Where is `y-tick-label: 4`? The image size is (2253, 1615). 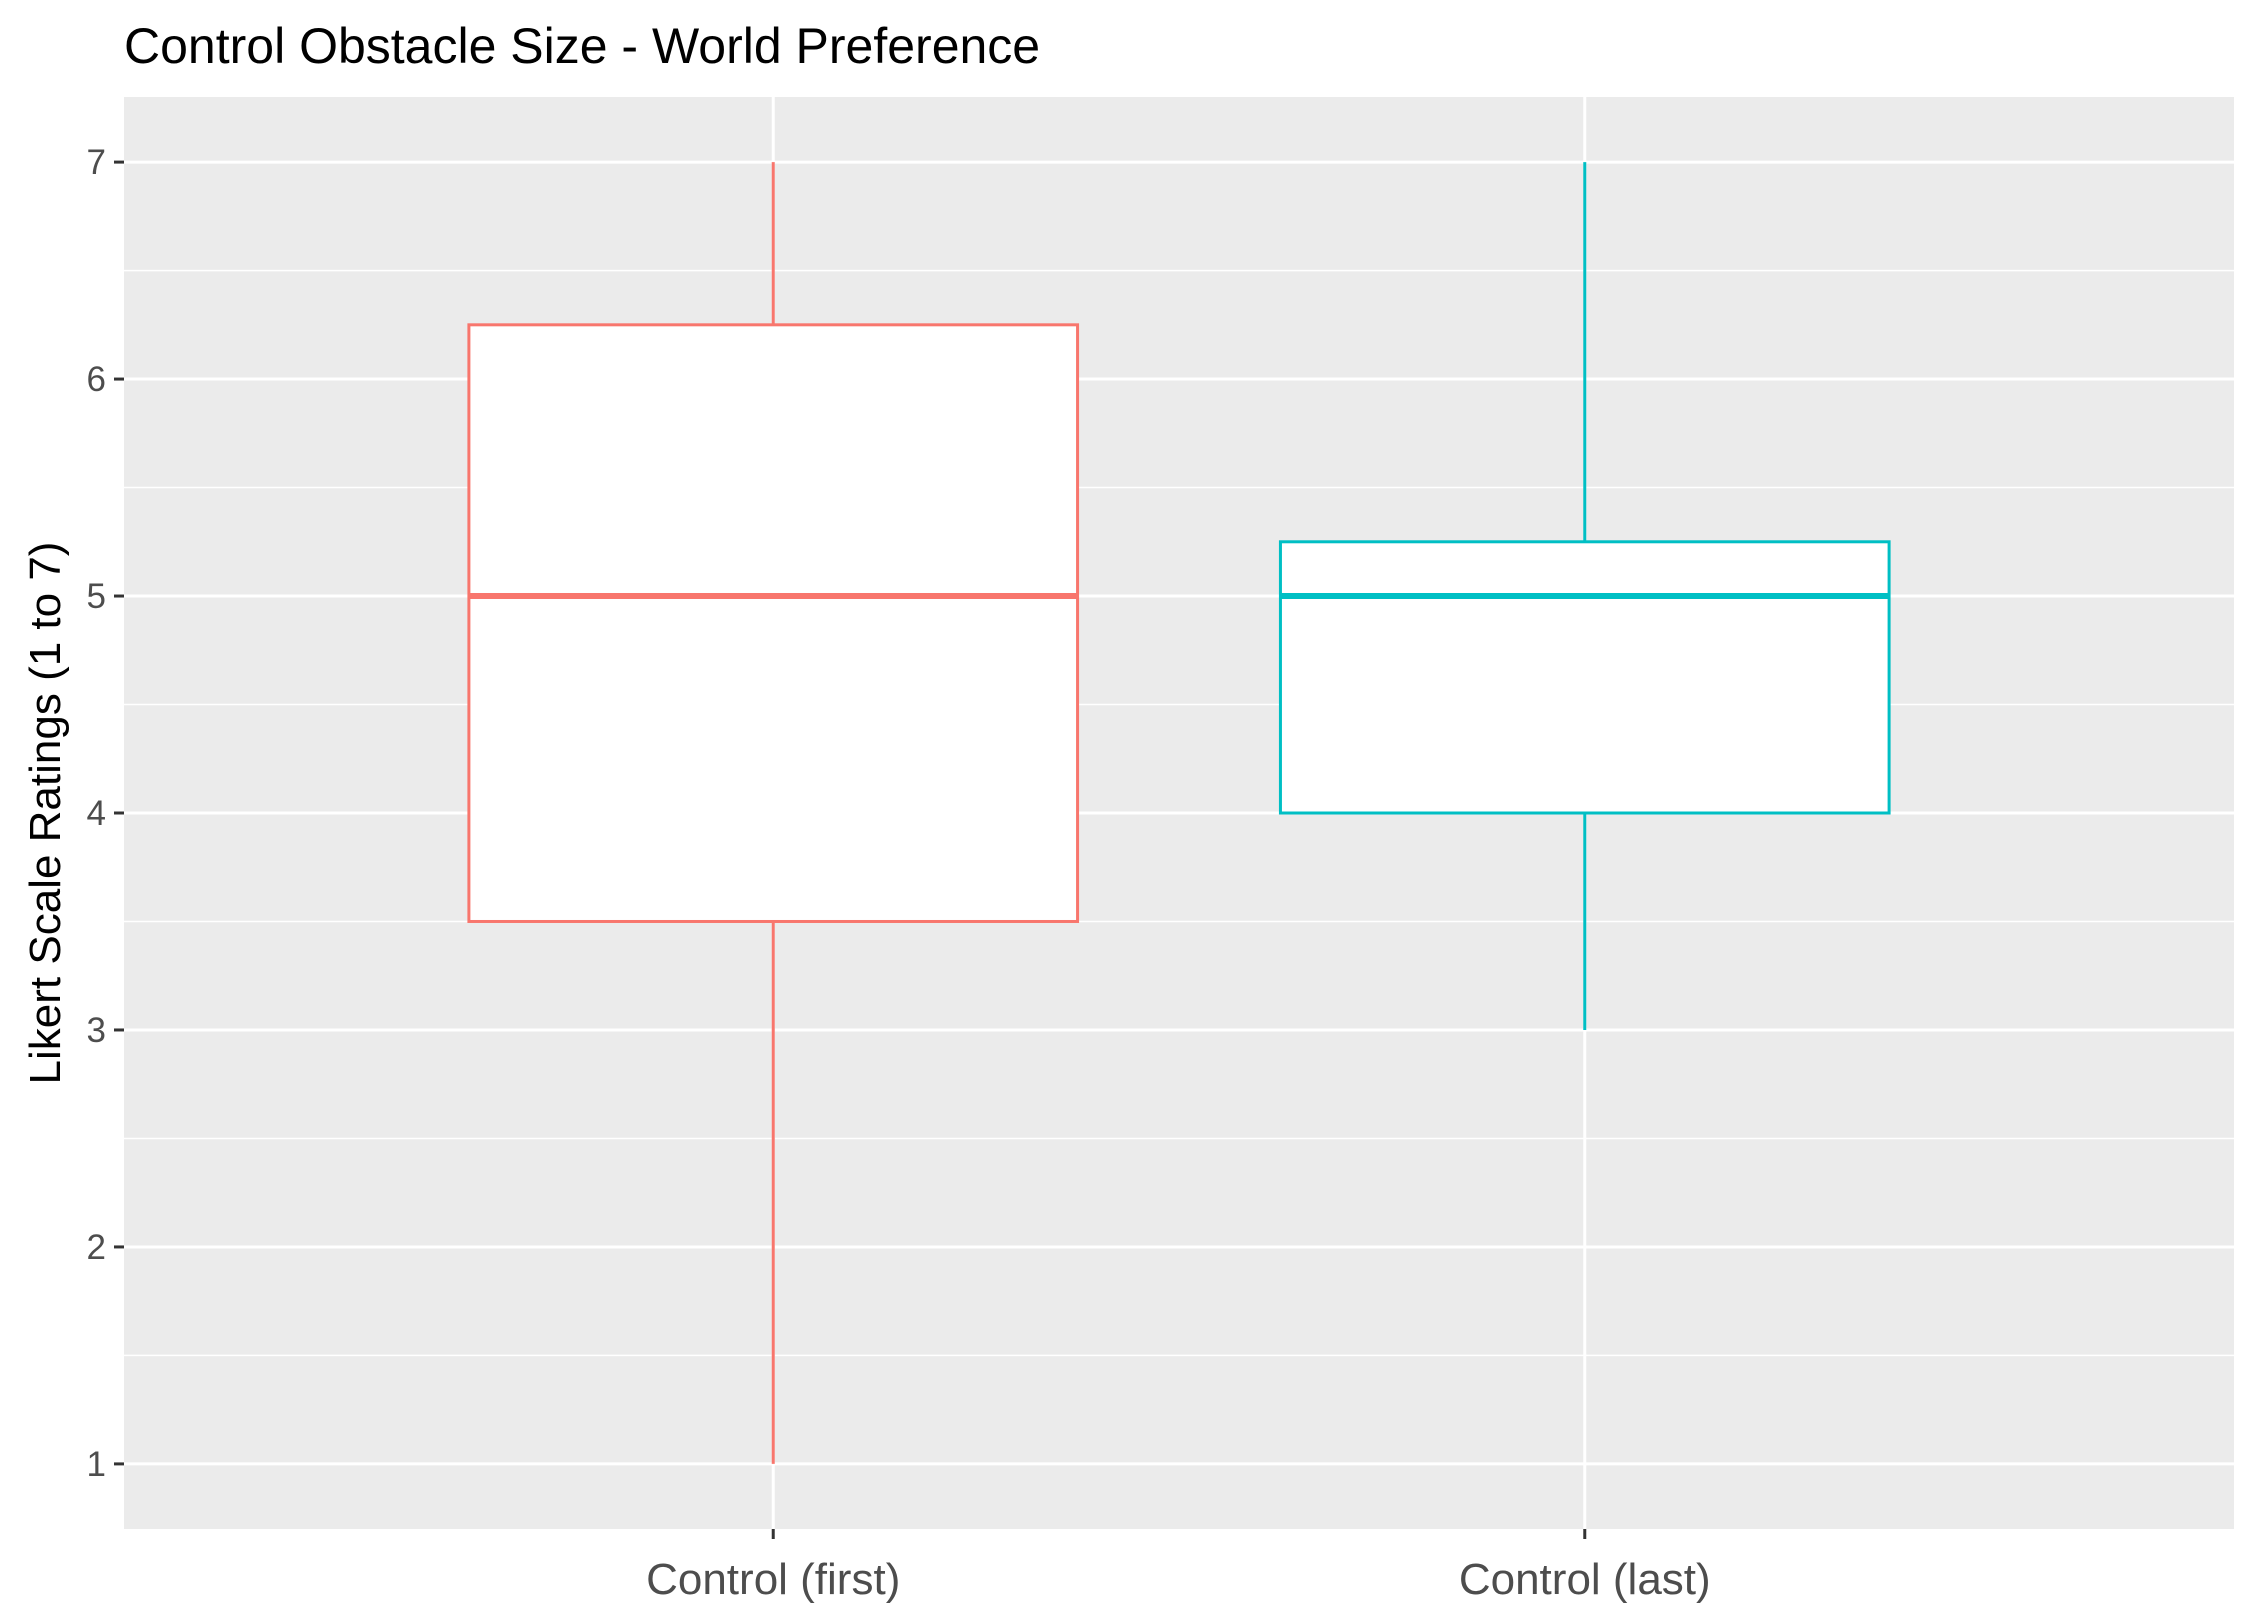
y-tick-label: 4 is located at coordinates (96, 813).